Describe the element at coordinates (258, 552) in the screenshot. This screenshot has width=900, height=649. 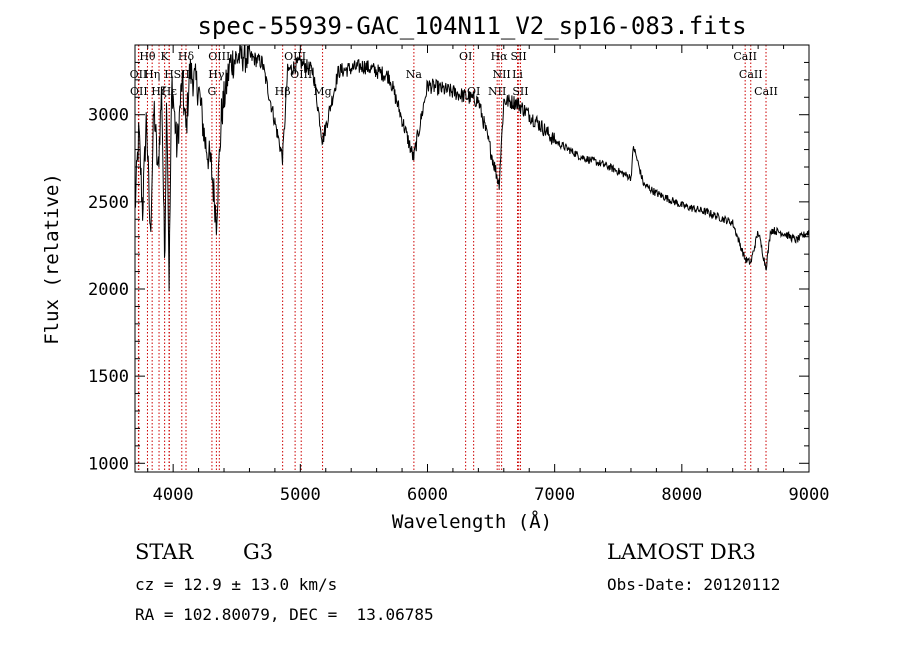
I see `spectral-subclass: G3` at that location.